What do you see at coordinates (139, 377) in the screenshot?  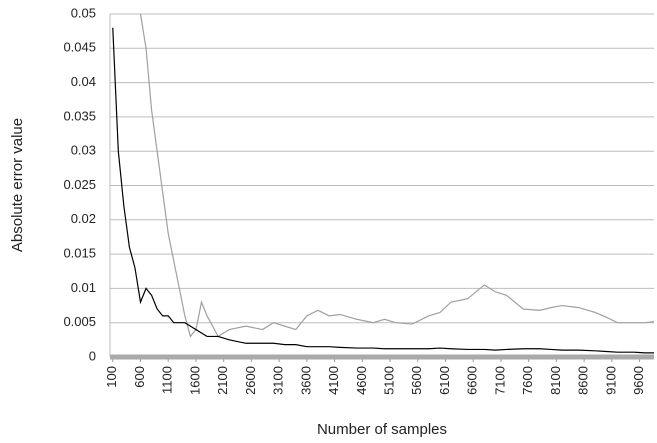 I see `x-tick-label: 600` at bounding box center [139, 377].